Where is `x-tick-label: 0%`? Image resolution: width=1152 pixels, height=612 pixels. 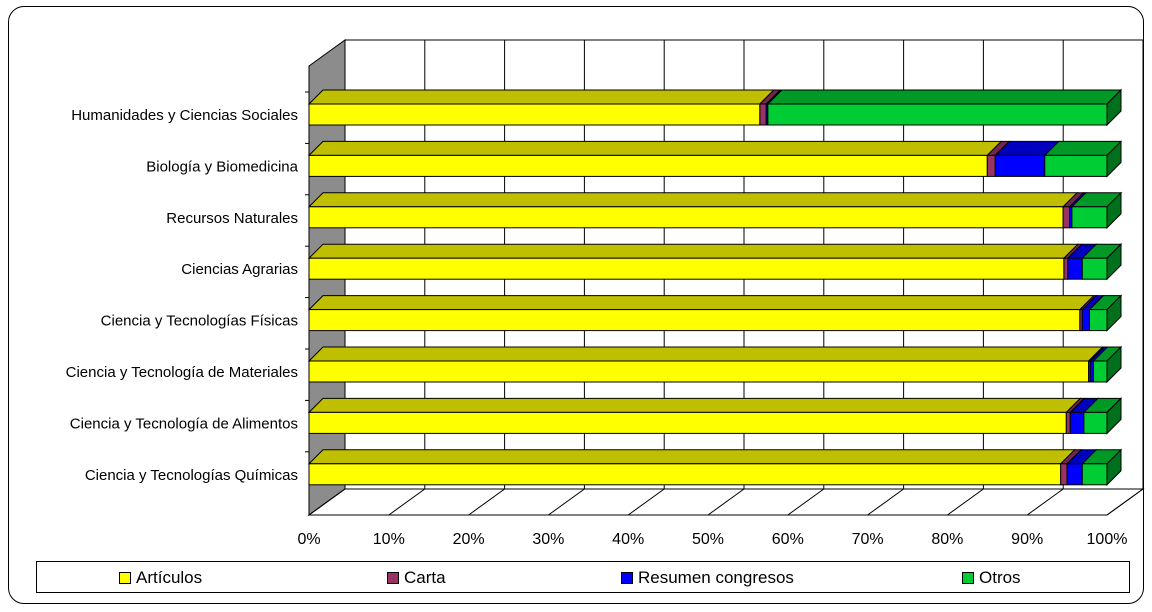
x-tick-label: 0% is located at coordinates (308, 539).